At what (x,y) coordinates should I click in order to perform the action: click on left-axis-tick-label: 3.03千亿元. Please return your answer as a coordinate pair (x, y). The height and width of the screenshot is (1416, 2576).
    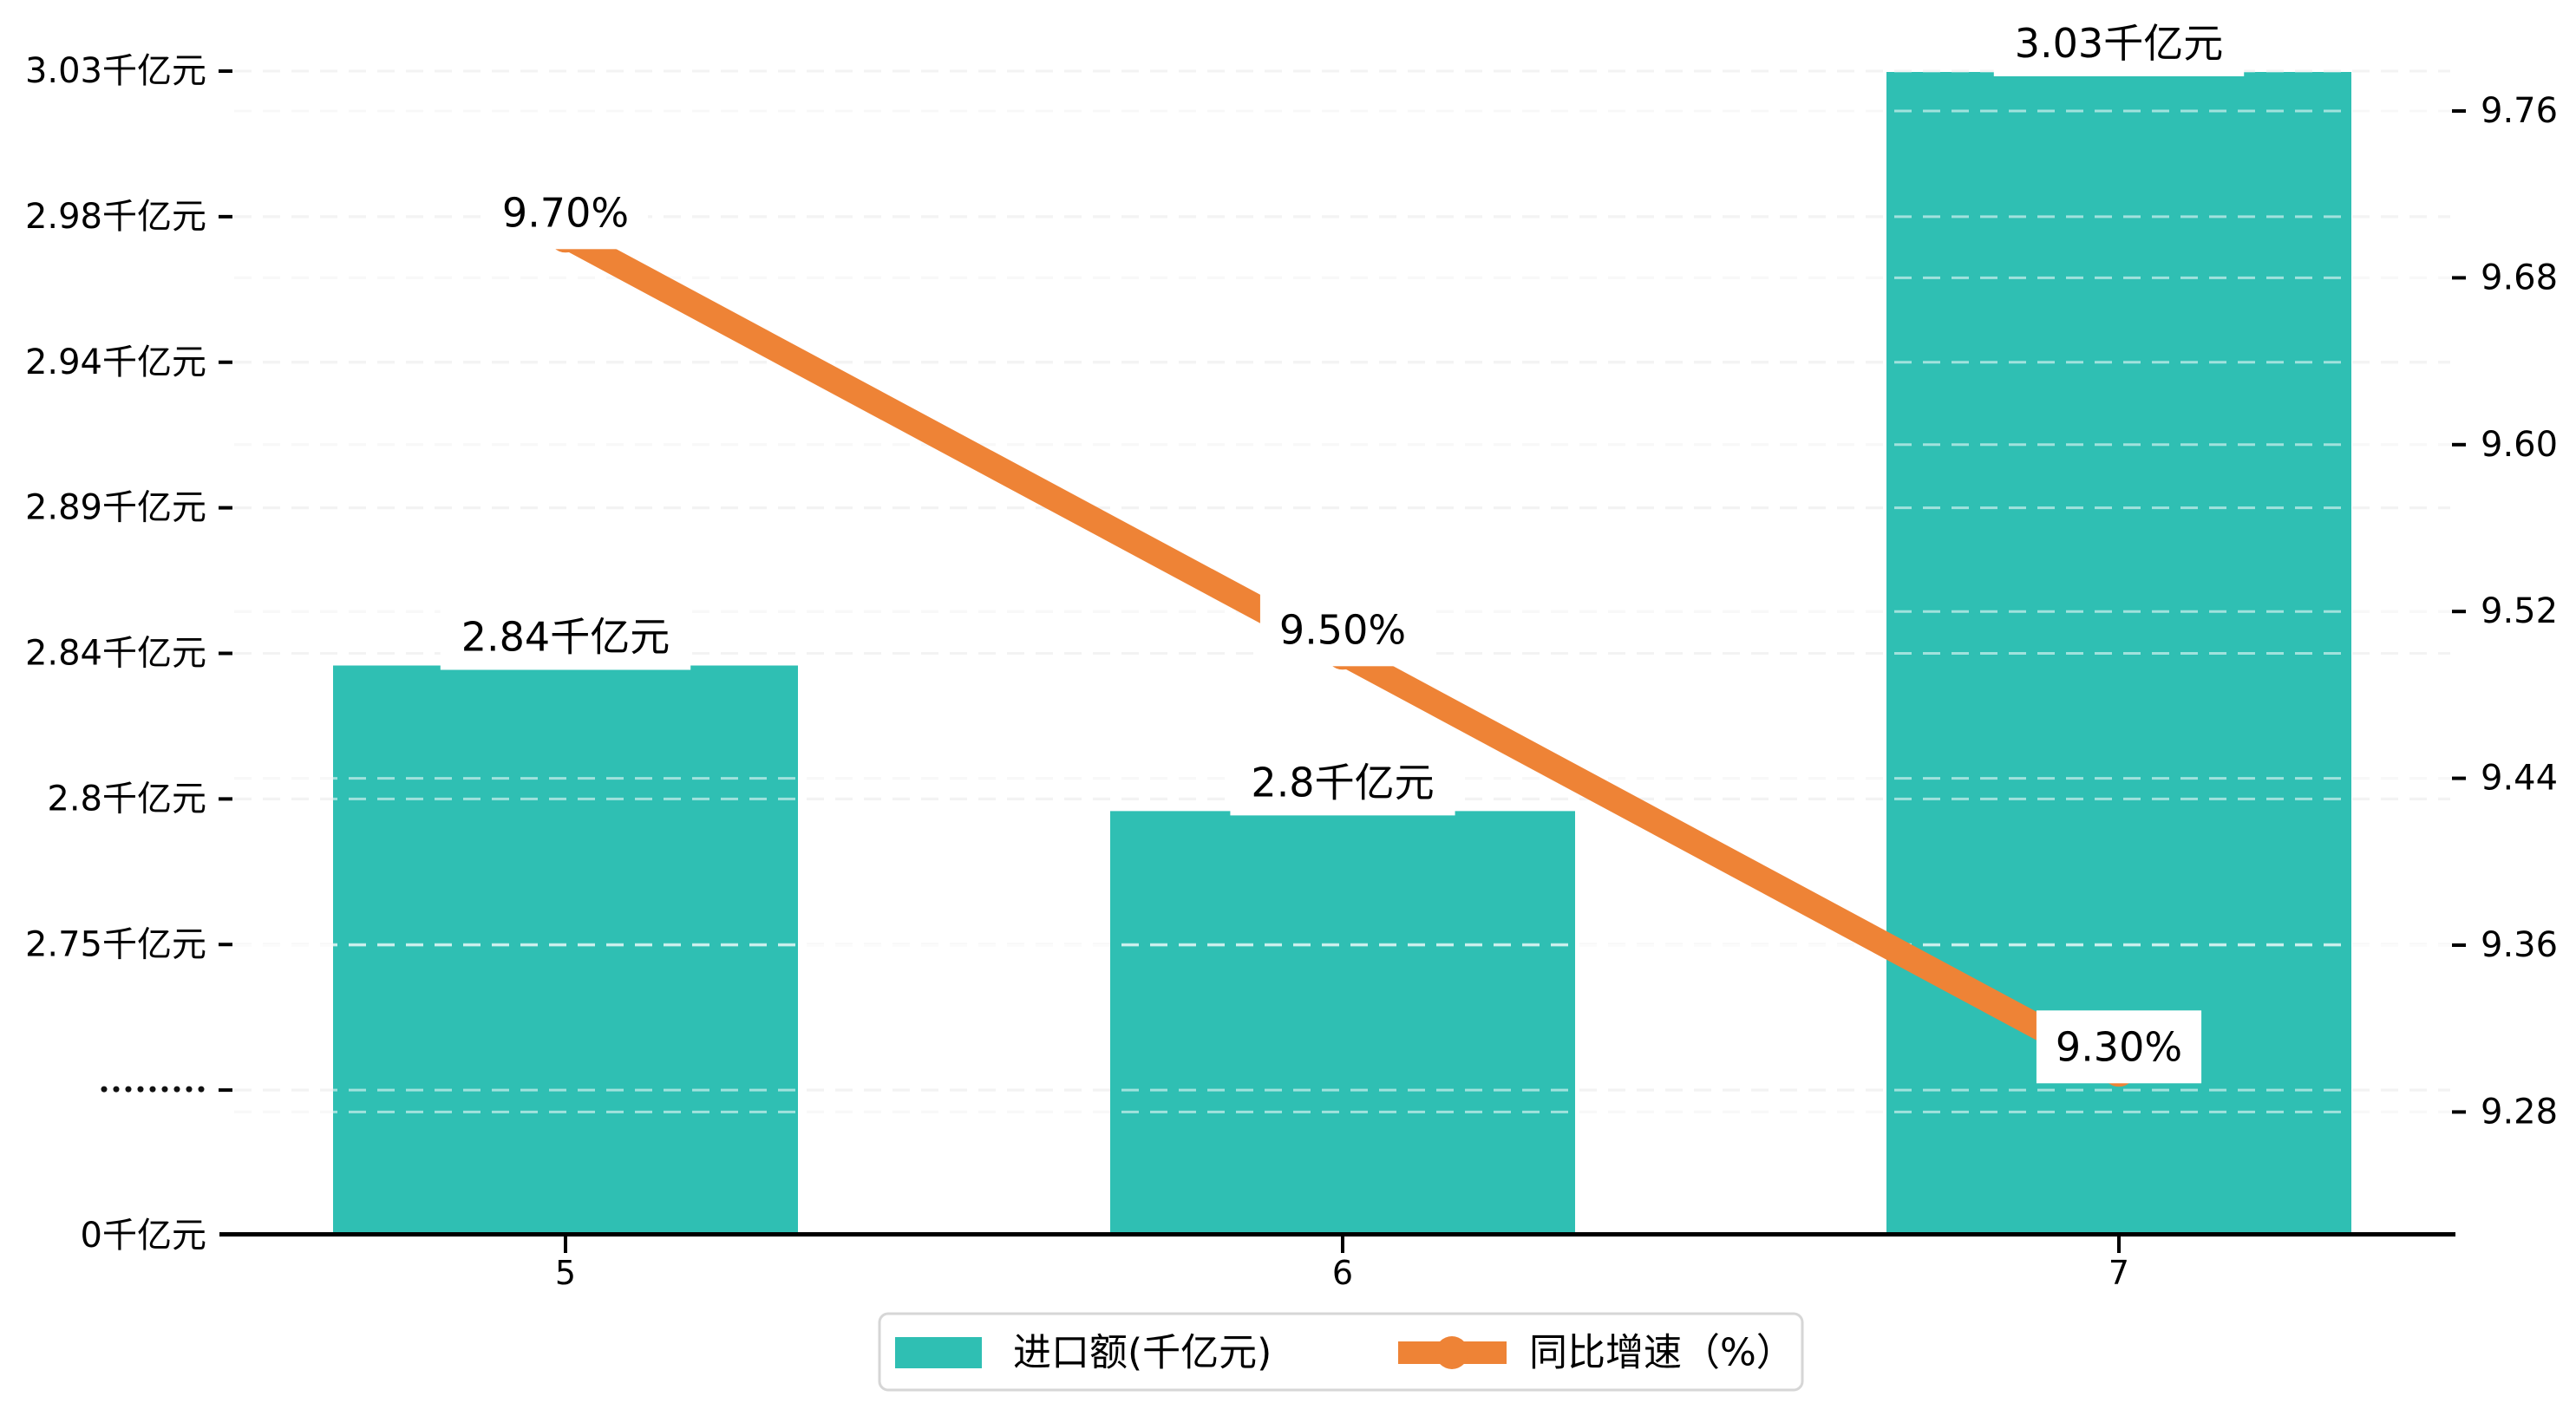
    Looking at the image, I should click on (115, 71).